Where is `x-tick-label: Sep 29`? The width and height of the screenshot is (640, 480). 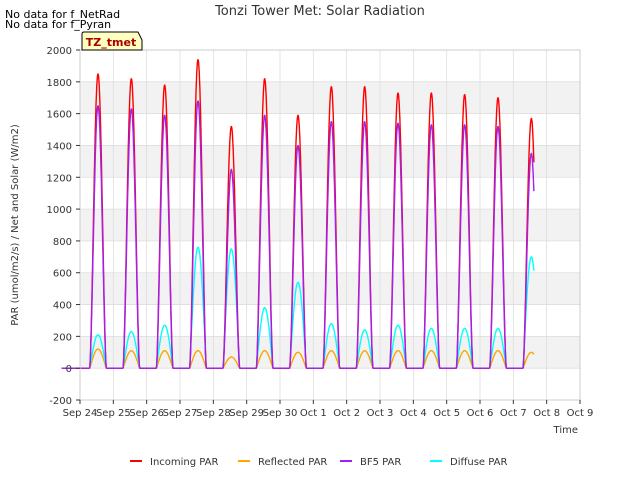
x-tick-label: Sep 29 is located at coordinates (246, 413).